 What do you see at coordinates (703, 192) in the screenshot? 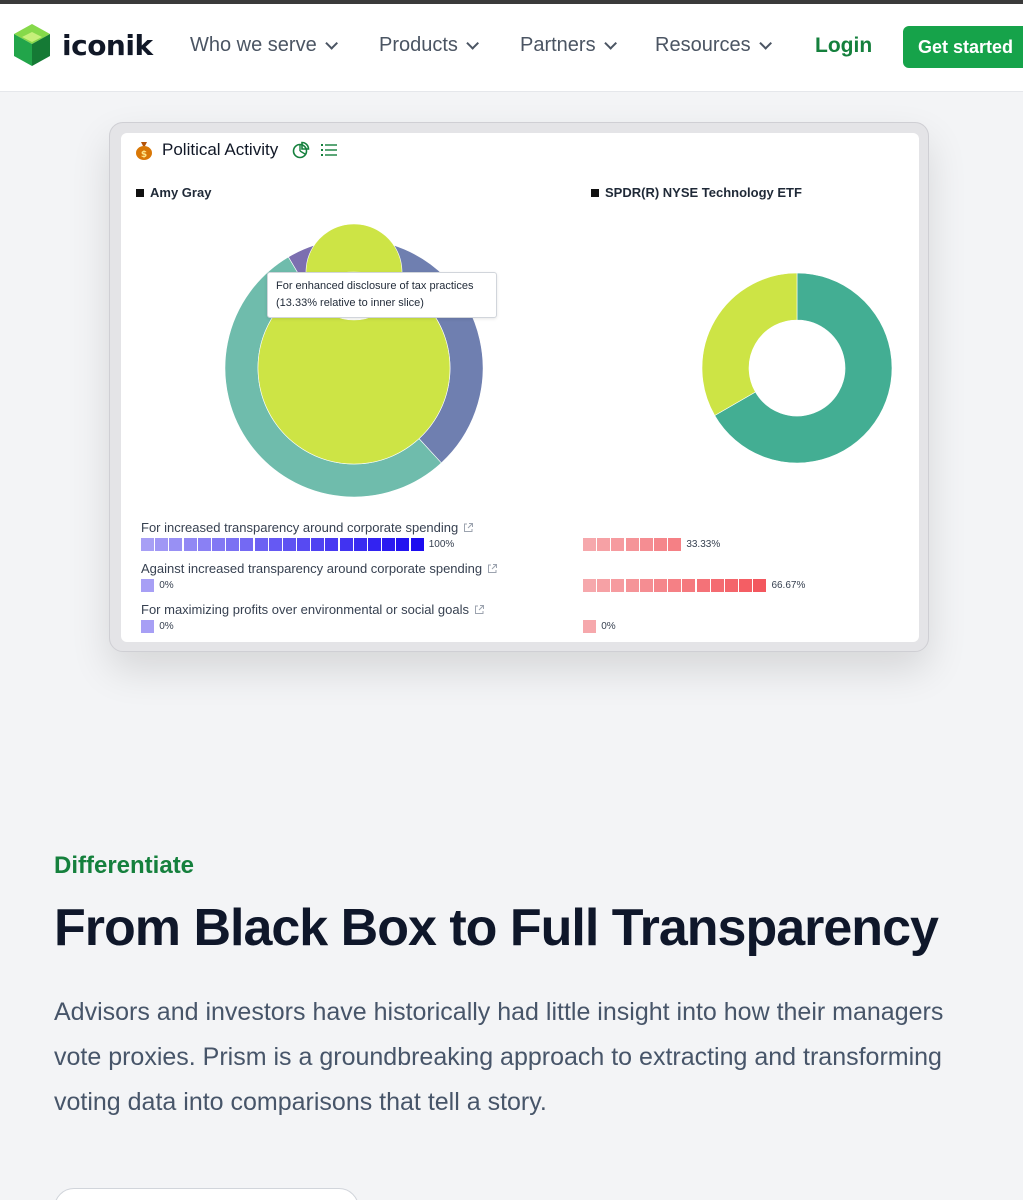
I see `legend-label: SPDR(R) NYSE Technology ETF` at bounding box center [703, 192].